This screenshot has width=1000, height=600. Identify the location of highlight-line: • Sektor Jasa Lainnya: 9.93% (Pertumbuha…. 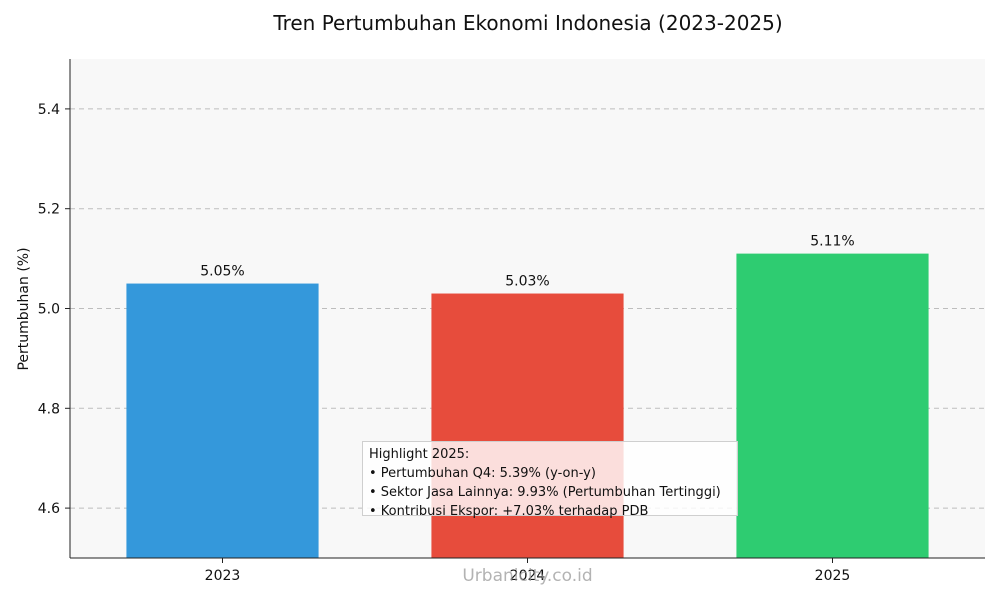
(545, 492).